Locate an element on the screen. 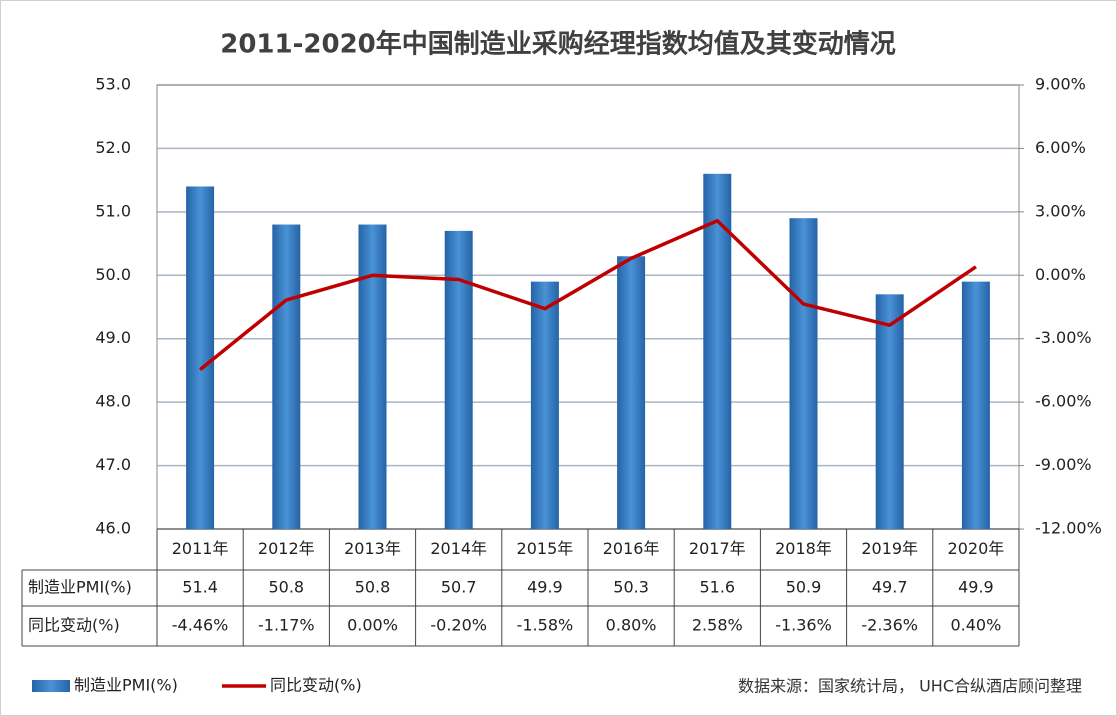 Image resolution: width=1117 pixels, height=716 pixels. table-cell: 51.6 is located at coordinates (717, 587).